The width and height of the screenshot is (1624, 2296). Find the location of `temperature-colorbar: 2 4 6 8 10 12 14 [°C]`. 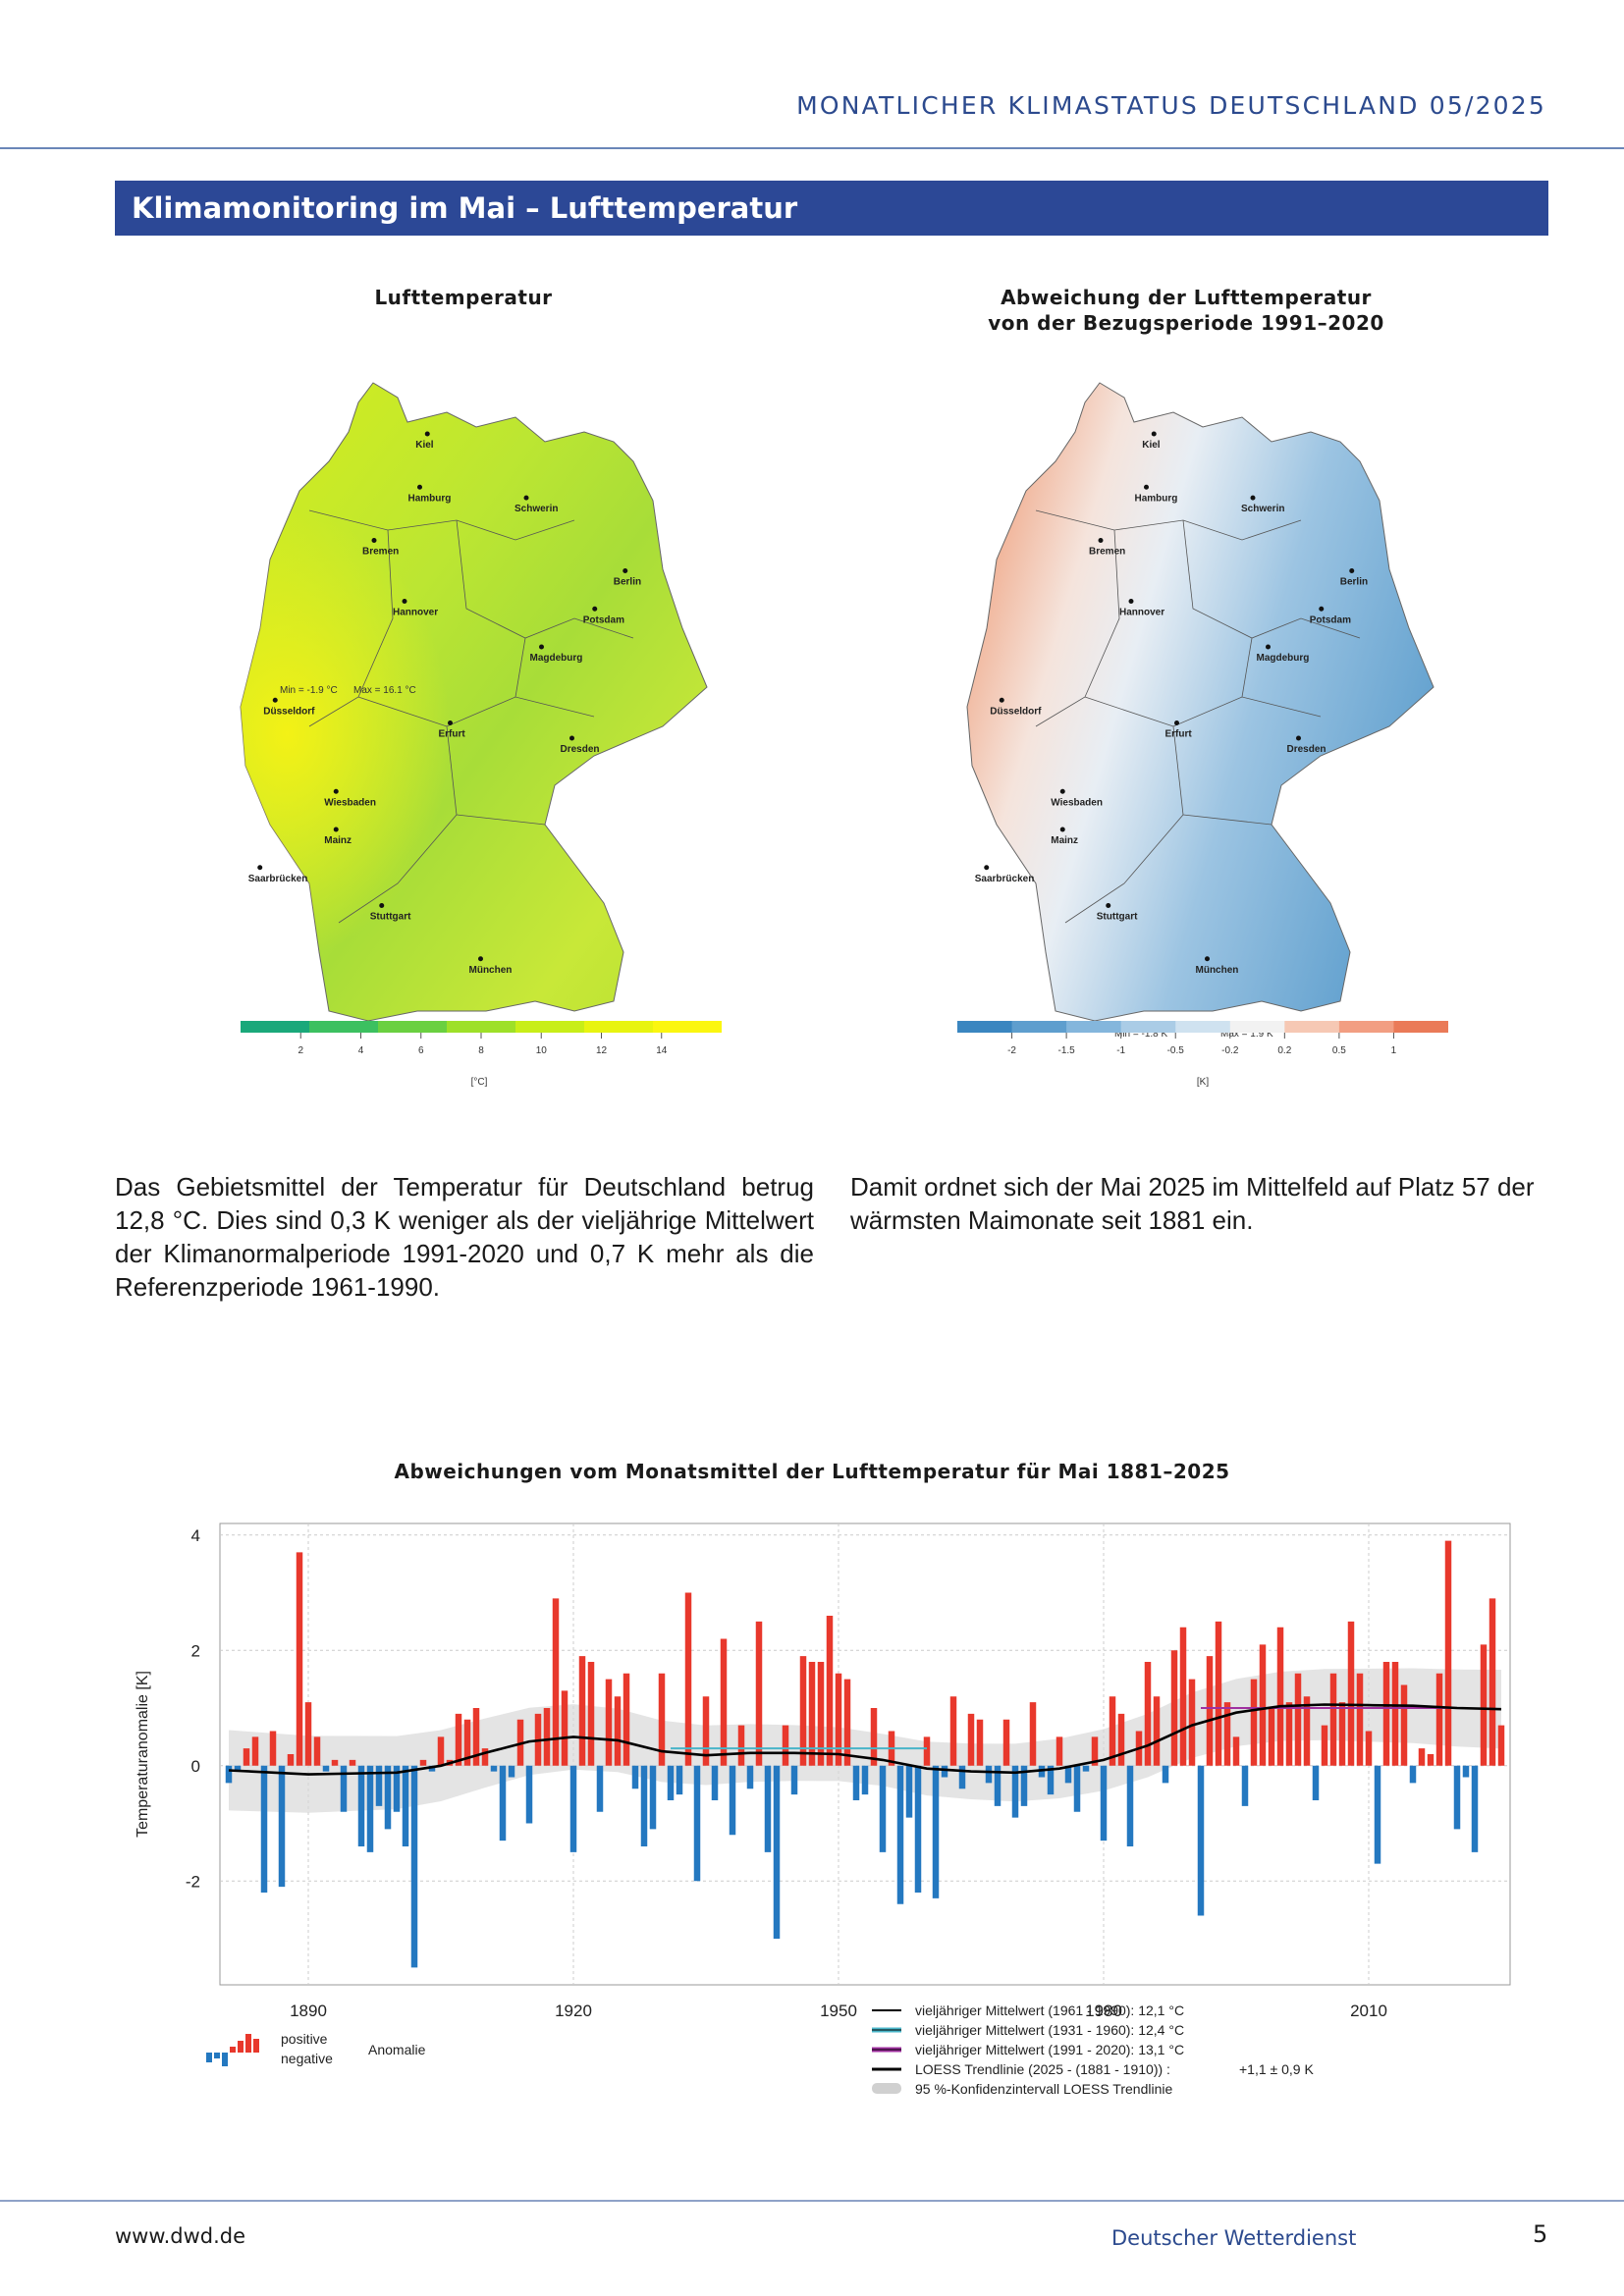

temperature-colorbar: 2 4 6 8 10 12 14 [°C] is located at coordinates (481, 1055).